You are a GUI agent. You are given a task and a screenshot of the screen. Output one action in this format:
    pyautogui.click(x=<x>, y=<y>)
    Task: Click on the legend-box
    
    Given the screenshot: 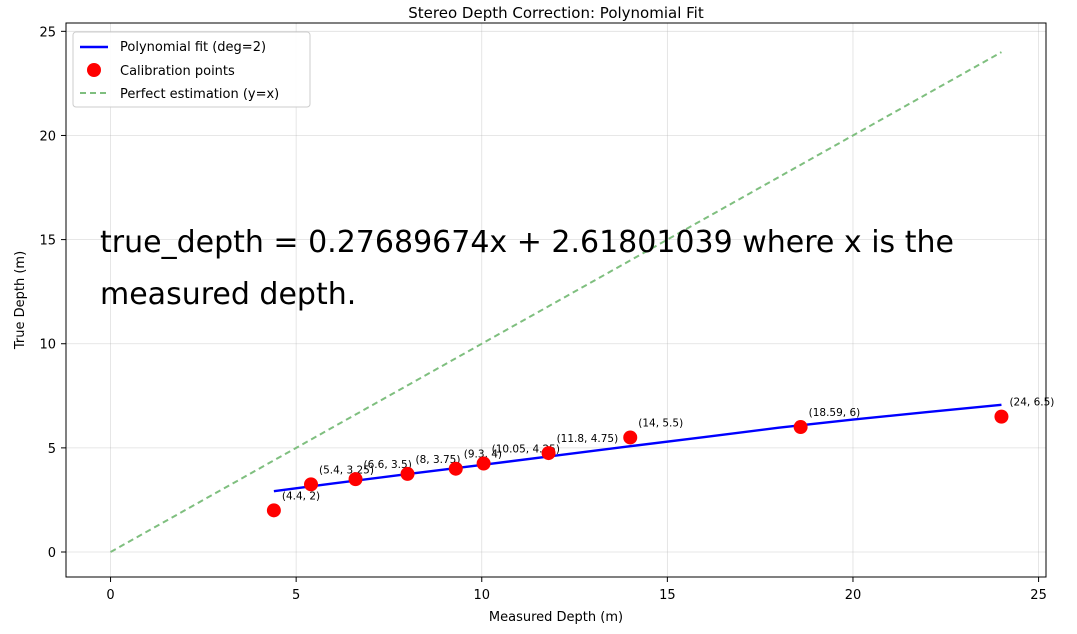 What is the action you would take?
    pyautogui.click(x=191, y=69)
    